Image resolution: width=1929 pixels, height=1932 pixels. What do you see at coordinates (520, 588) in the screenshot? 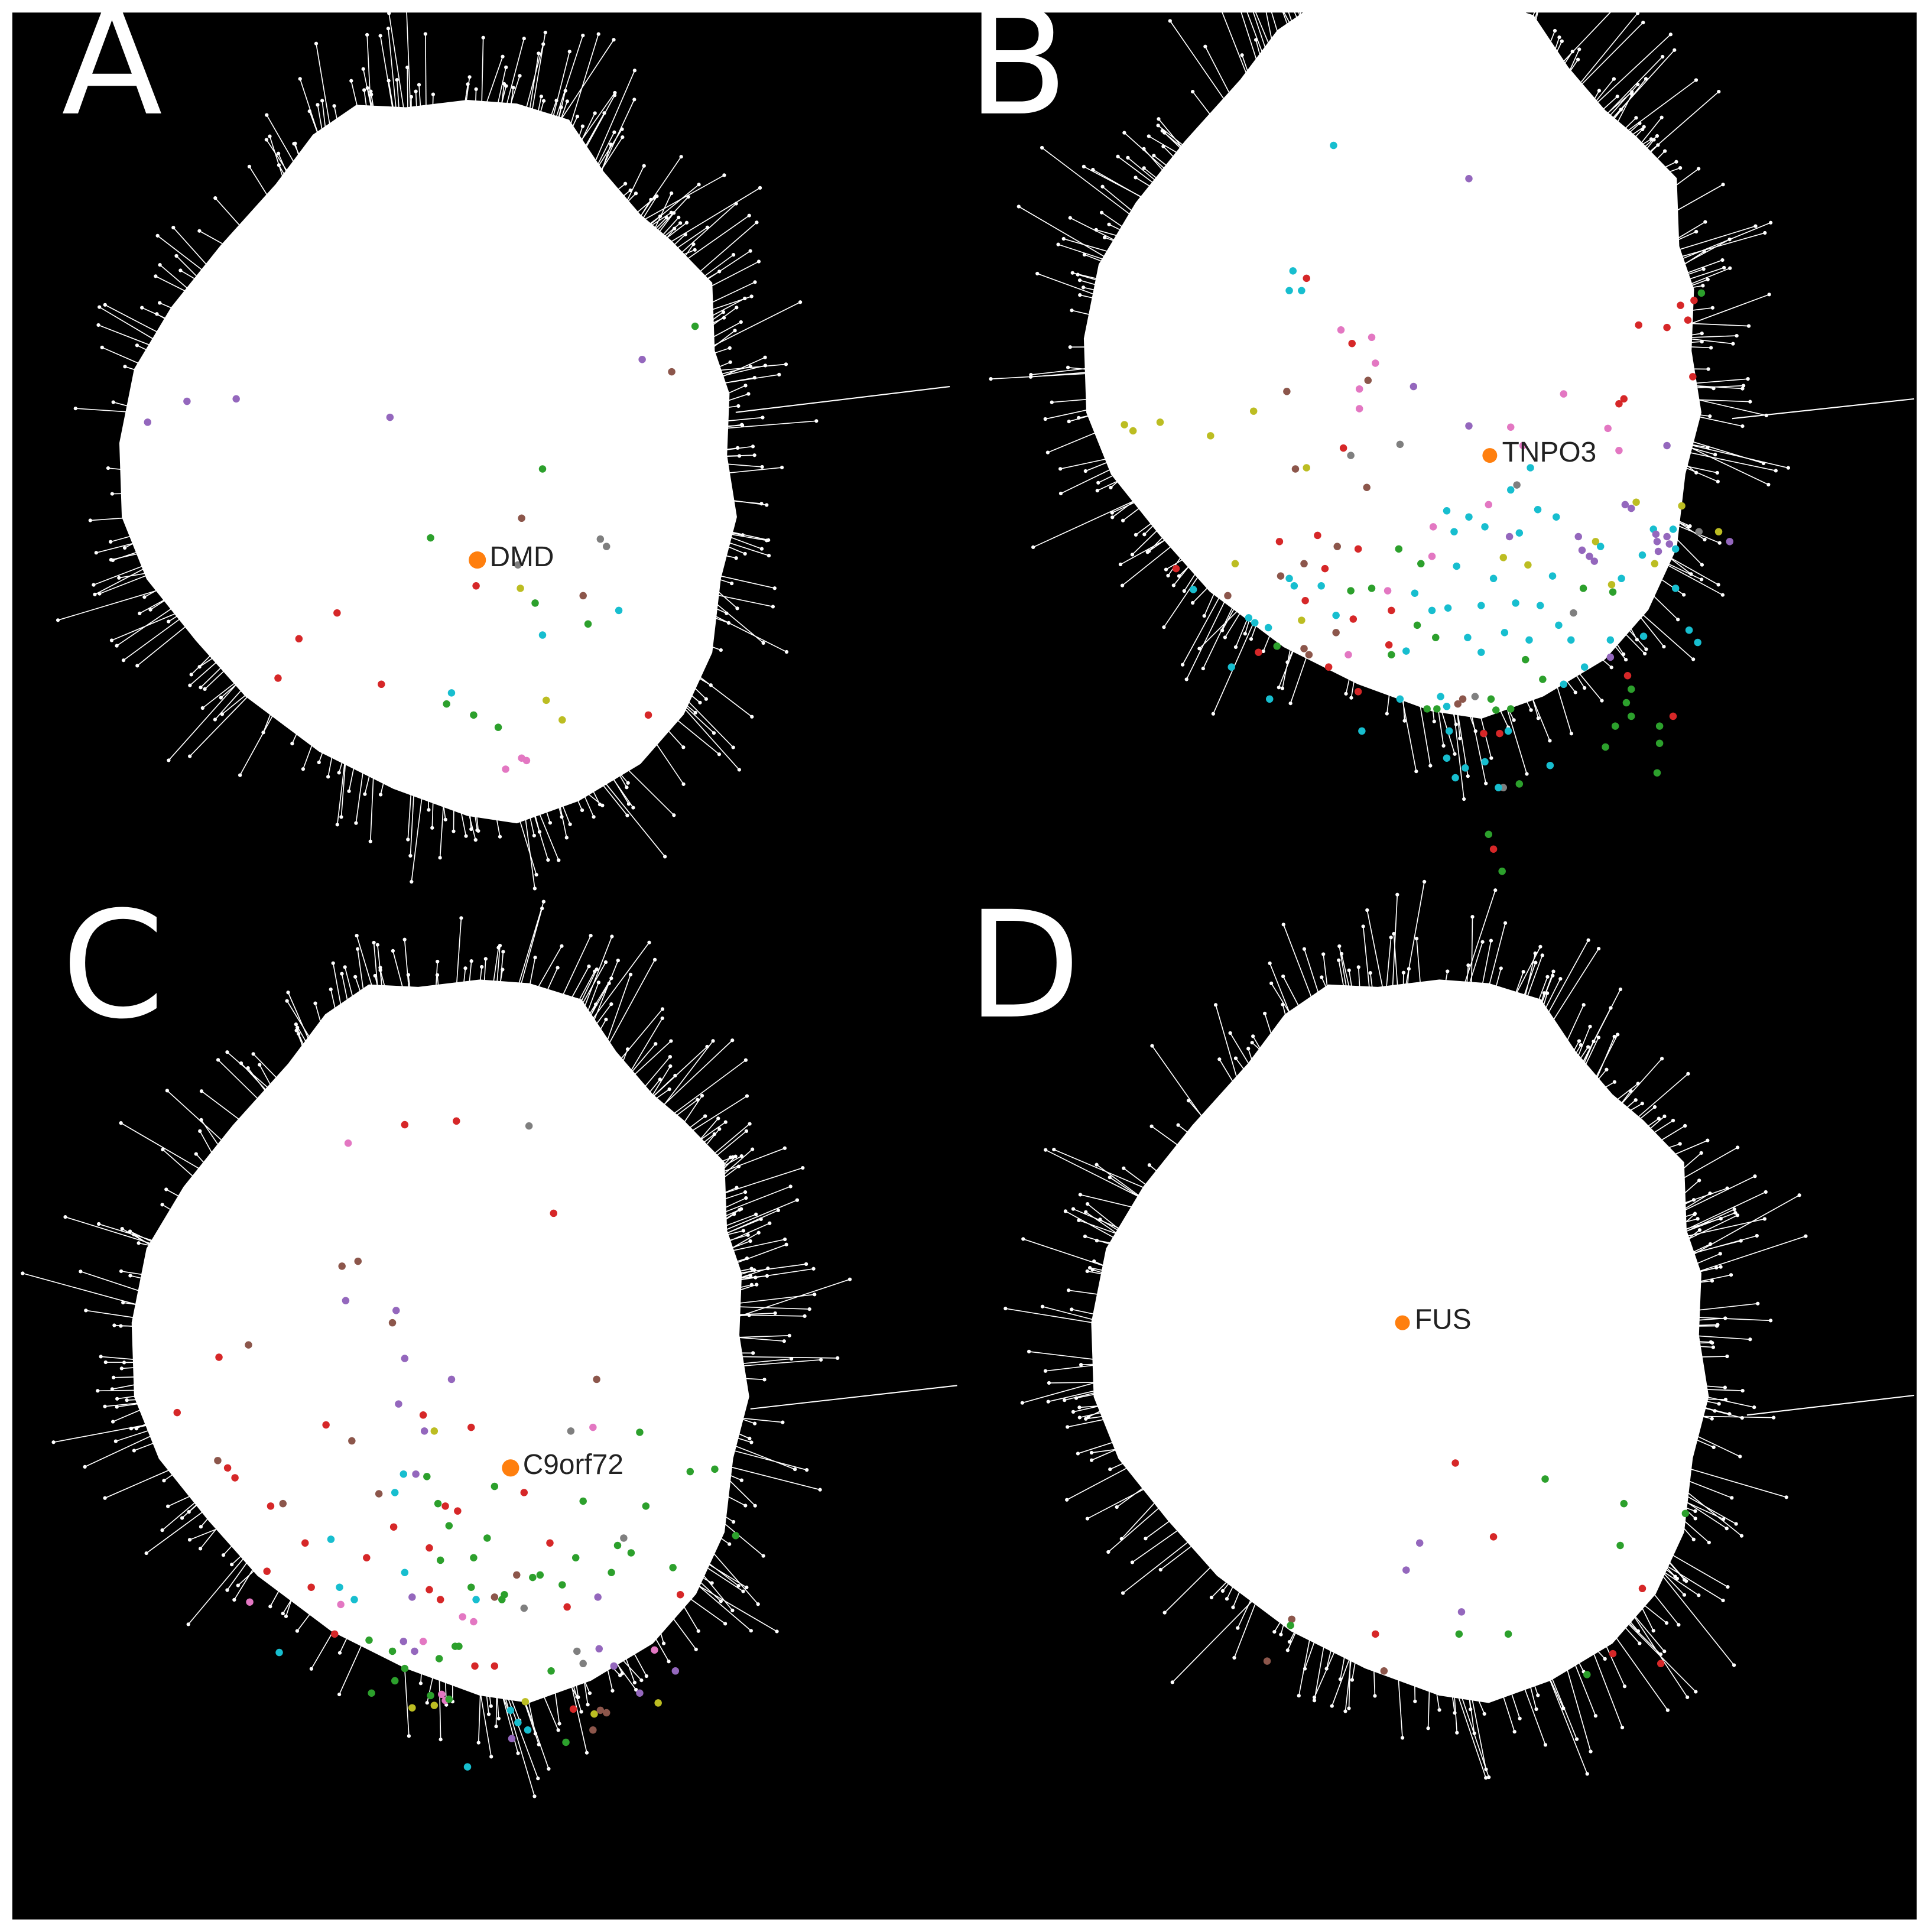
I see `gene-node-olive` at bounding box center [520, 588].